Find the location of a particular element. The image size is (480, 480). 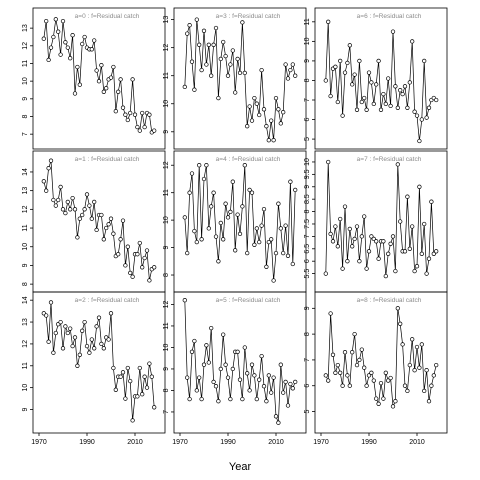

series-line is located at coordinates (99, 76).